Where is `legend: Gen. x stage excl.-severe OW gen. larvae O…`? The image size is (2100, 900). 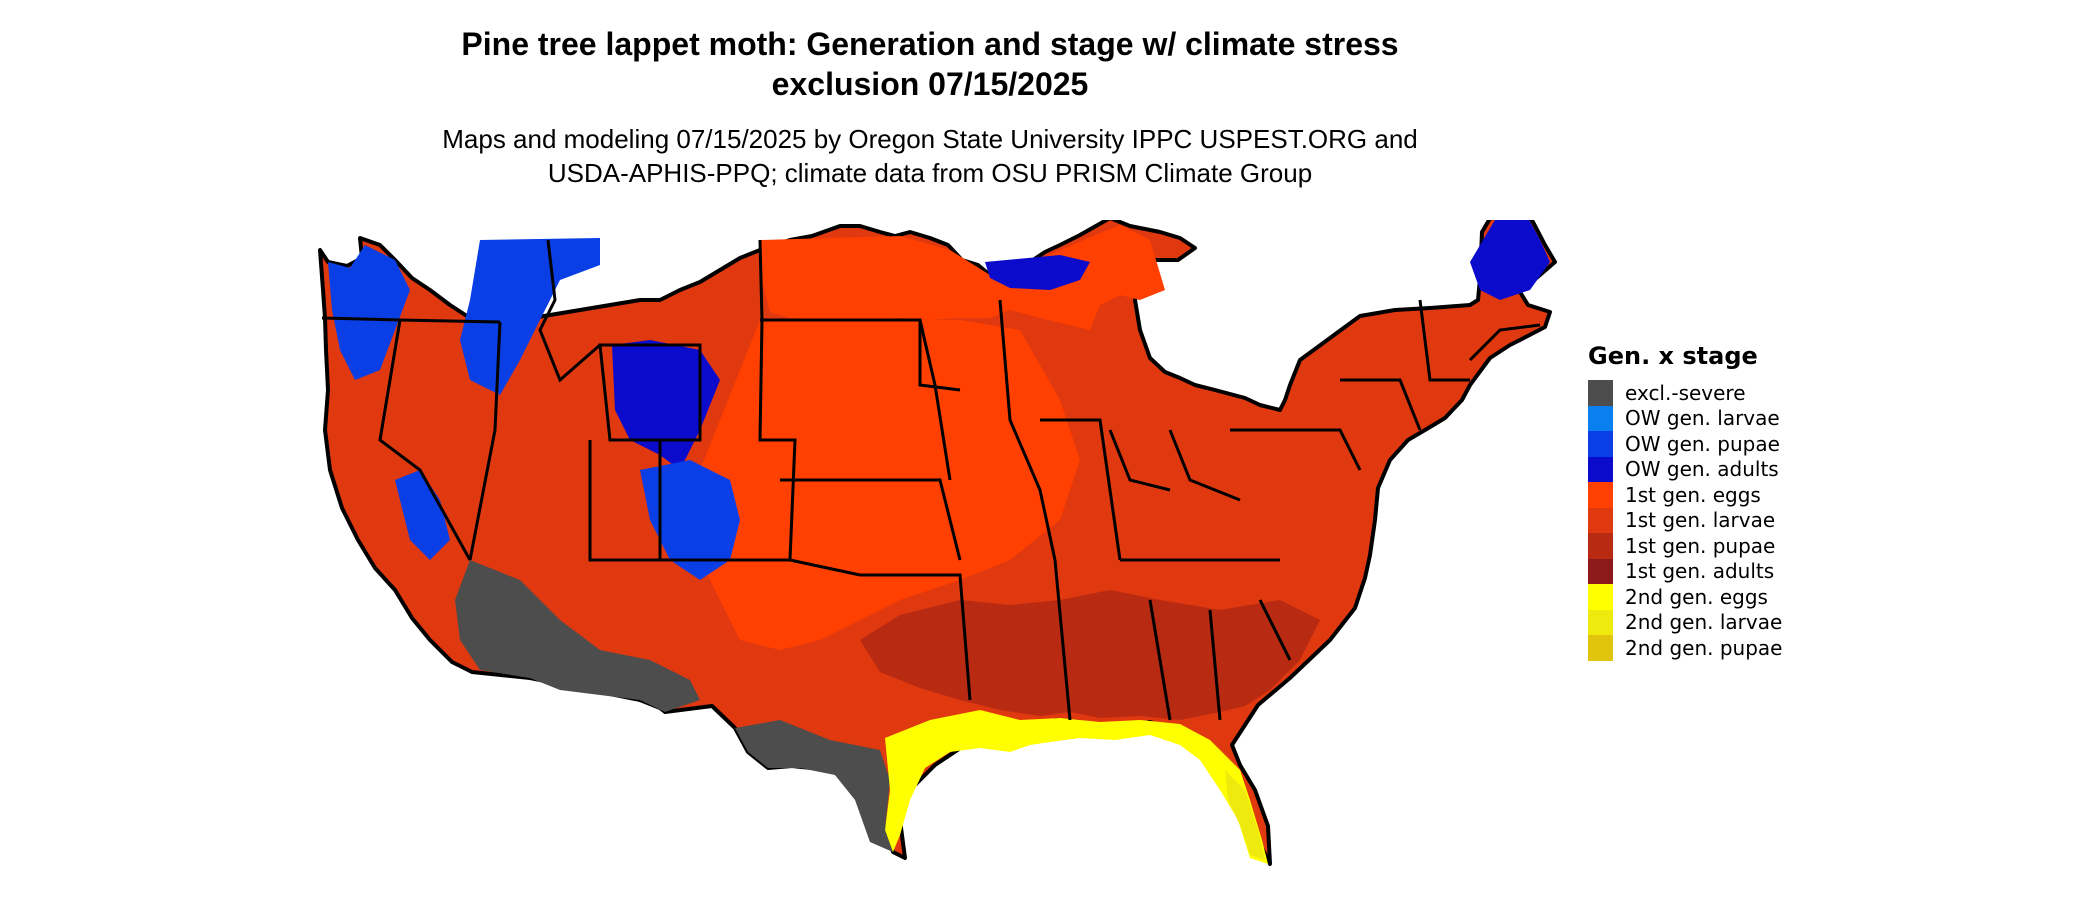 legend: Gen. x stage excl.-severe OW gen. larvae O… is located at coordinates (1685, 501).